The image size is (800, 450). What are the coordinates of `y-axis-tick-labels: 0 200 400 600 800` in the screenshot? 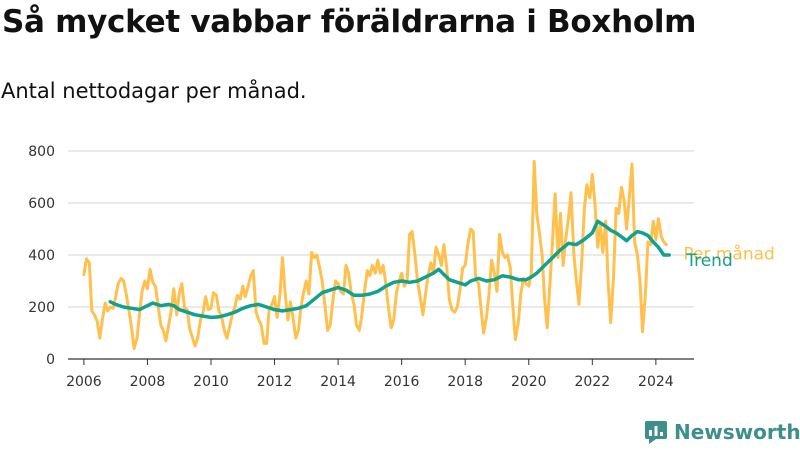 It's located at (41, 256).